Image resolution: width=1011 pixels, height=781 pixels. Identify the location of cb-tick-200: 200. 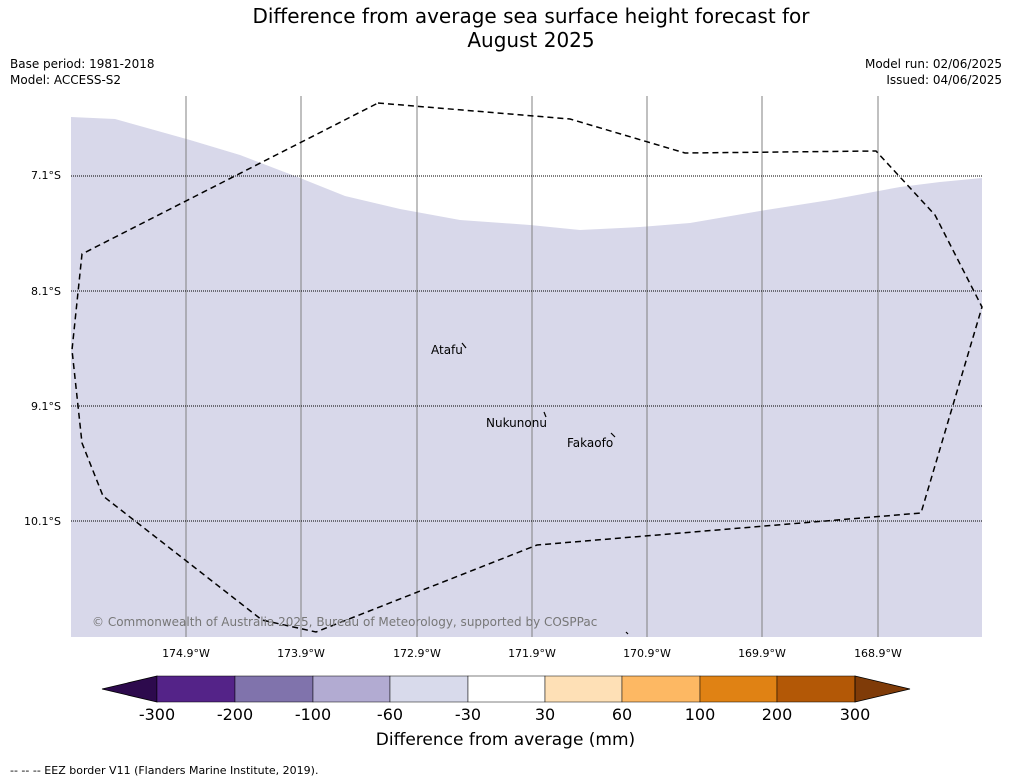
(777, 714).